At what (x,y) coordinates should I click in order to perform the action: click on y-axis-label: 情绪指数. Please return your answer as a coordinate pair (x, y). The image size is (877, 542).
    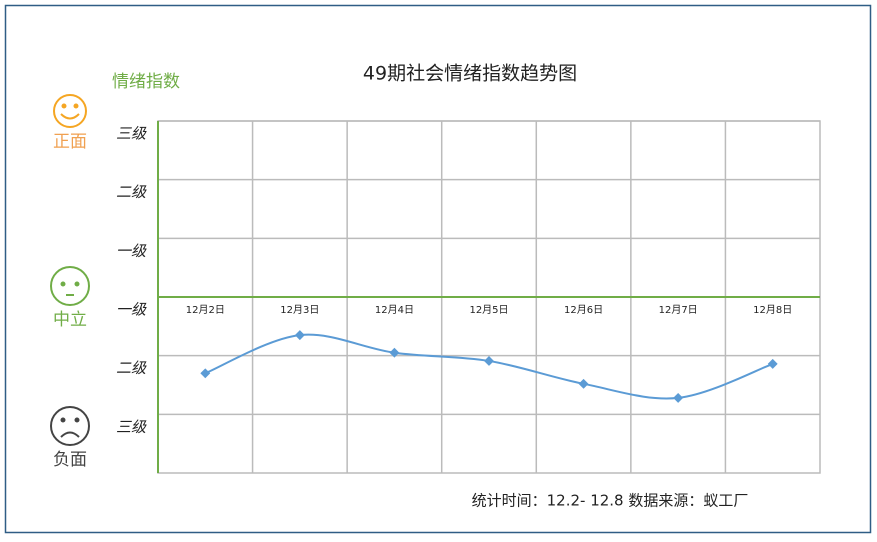
    Looking at the image, I should click on (146, 82).